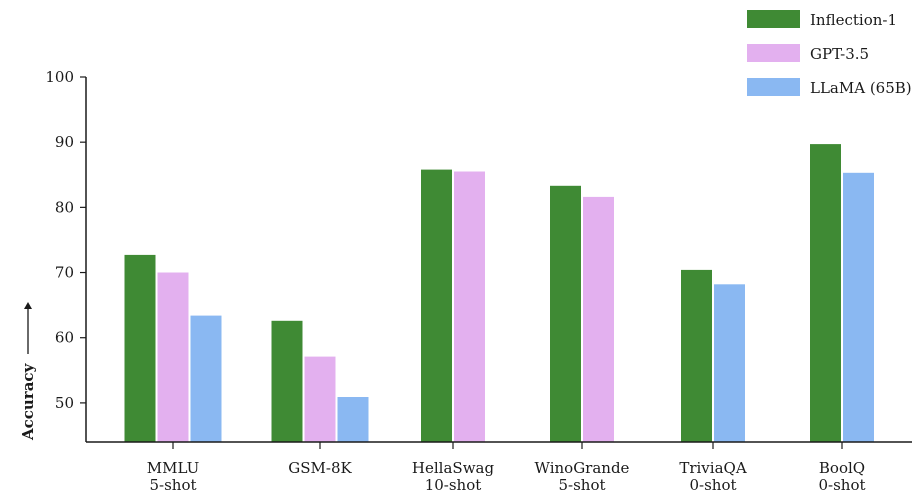  I want to click on bar-gpt-3-5-mmlu, so click(173, 357).